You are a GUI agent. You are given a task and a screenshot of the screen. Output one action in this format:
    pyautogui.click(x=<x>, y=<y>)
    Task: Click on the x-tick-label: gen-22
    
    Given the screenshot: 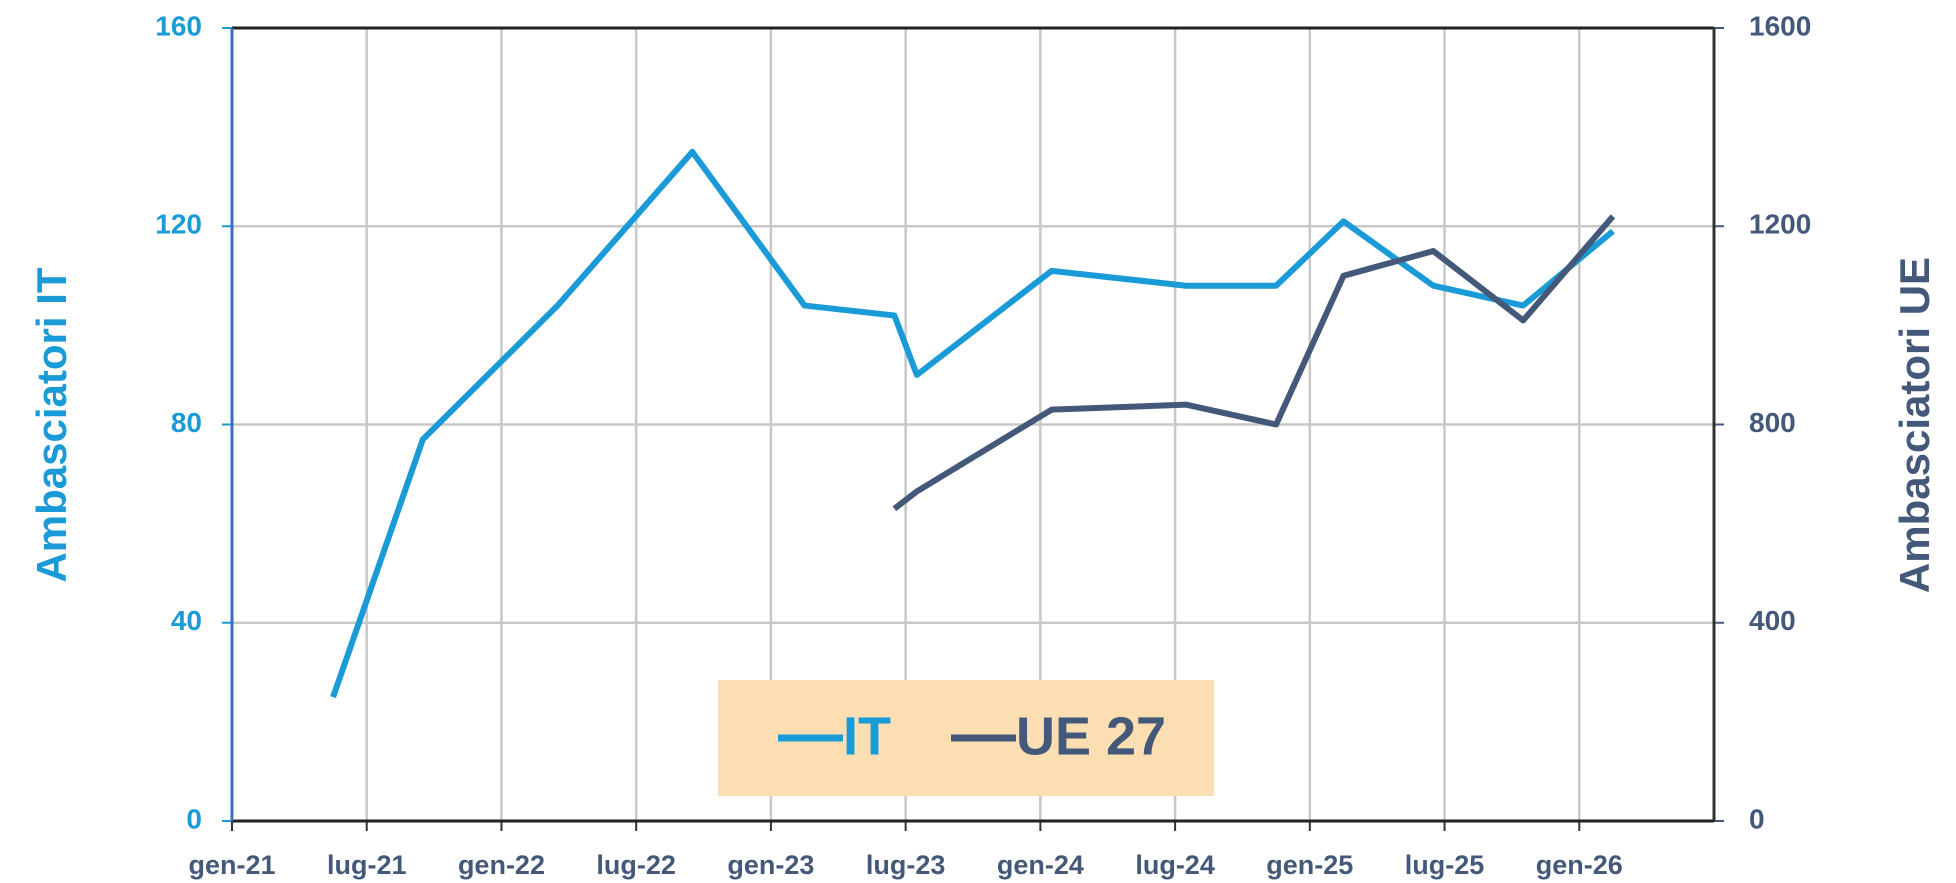 What is the action you would take?
    pyautogui.click(x=501, y=865)
    